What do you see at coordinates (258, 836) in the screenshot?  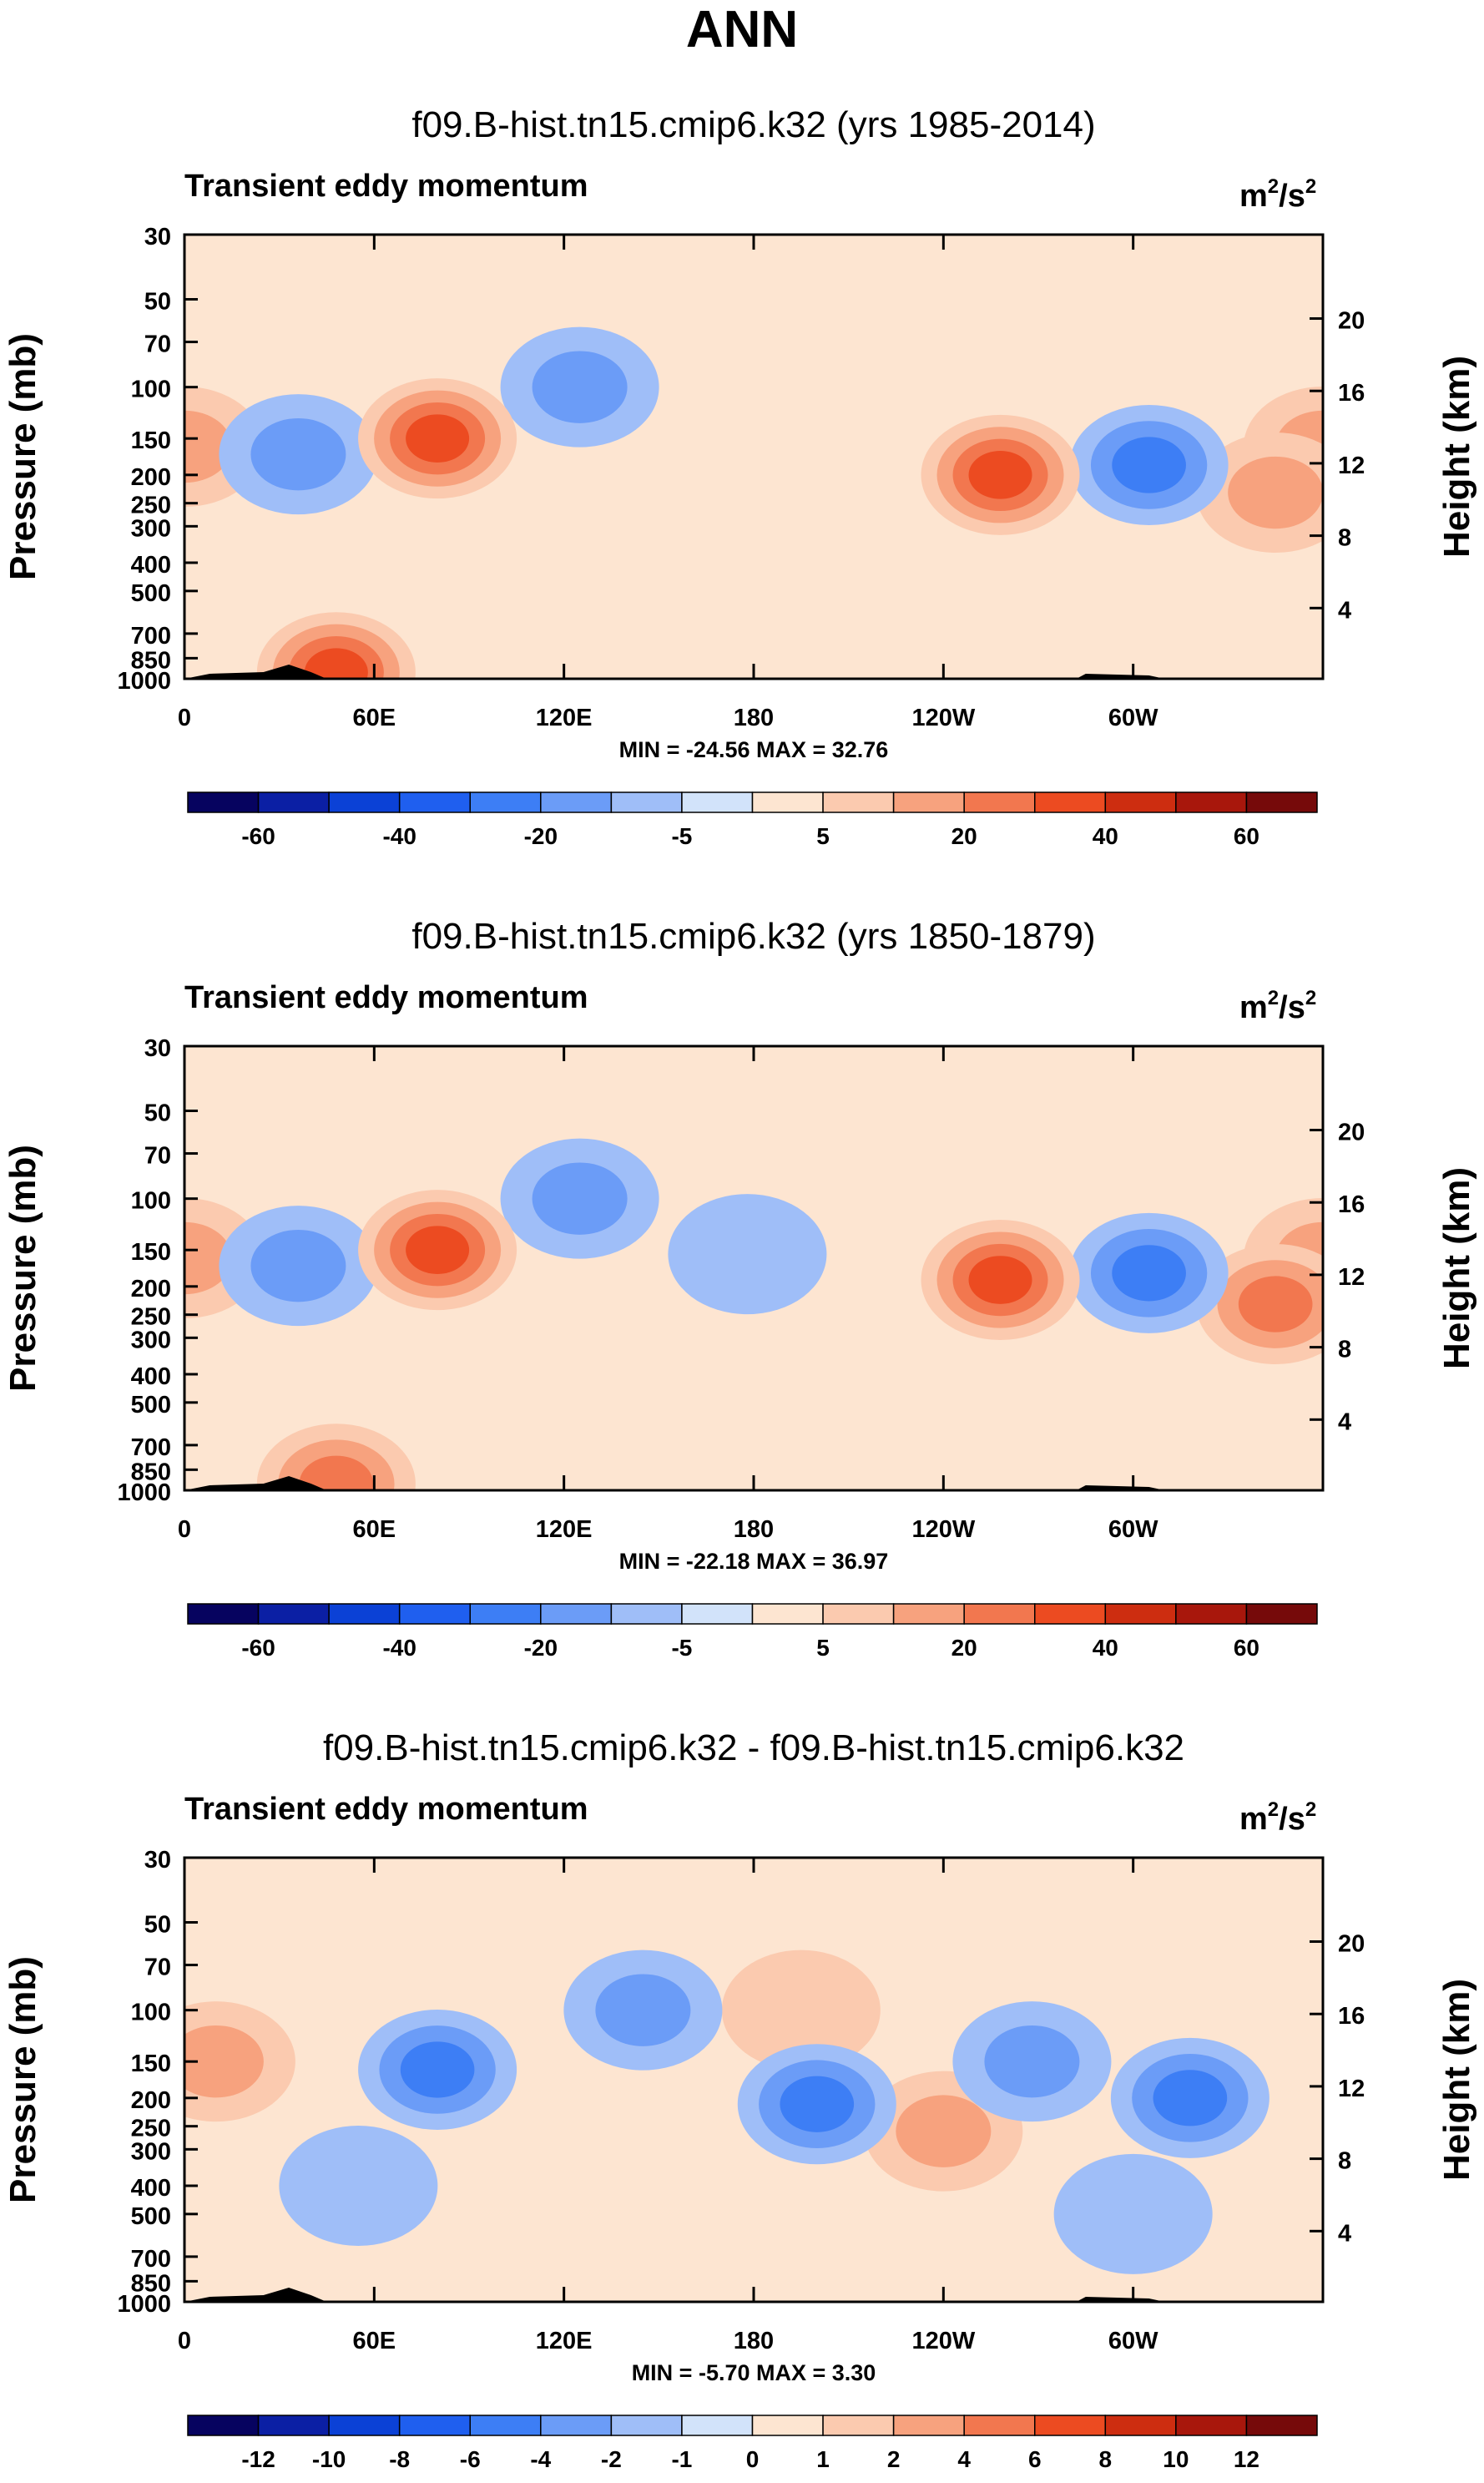 I see `colorbar-label: -60` at bounding box center [258, 836].